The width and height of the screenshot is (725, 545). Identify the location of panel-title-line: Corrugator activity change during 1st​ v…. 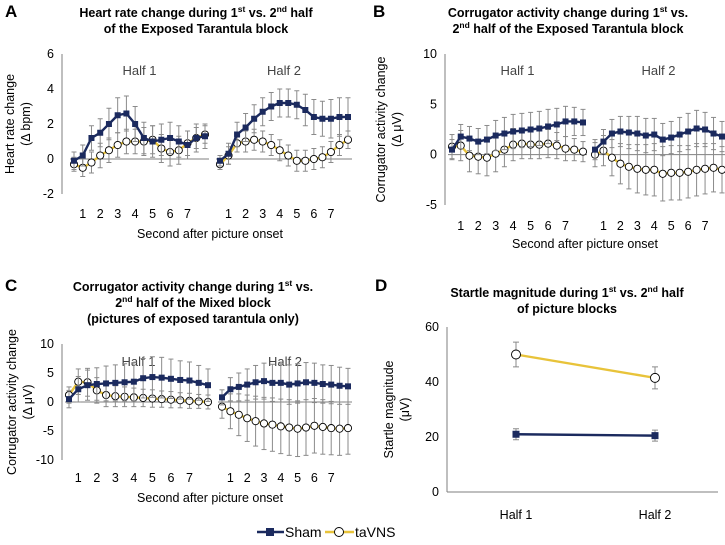
(568, 12).